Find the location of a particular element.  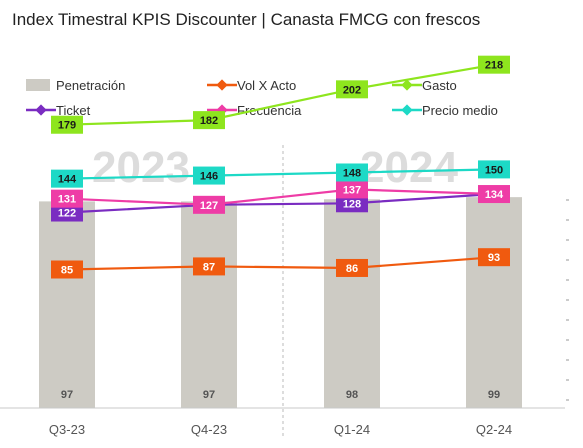

data-label-vol-x-acto: 87 is located at coordinates (209, 266).